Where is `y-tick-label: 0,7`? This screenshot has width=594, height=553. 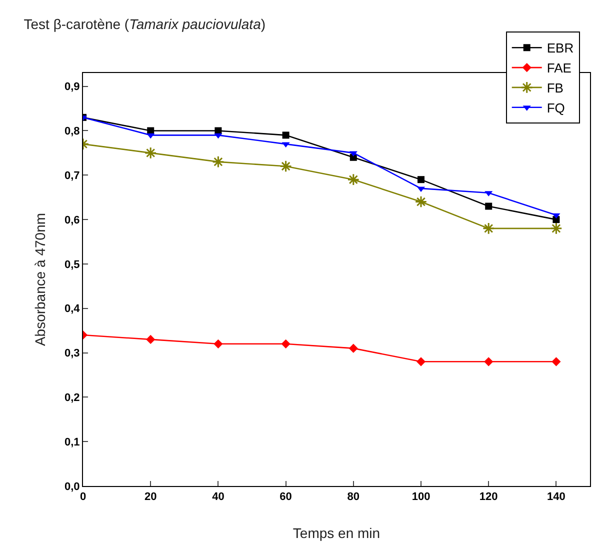
y-tick-label: 0,7 is located at coordinates (72, 176).